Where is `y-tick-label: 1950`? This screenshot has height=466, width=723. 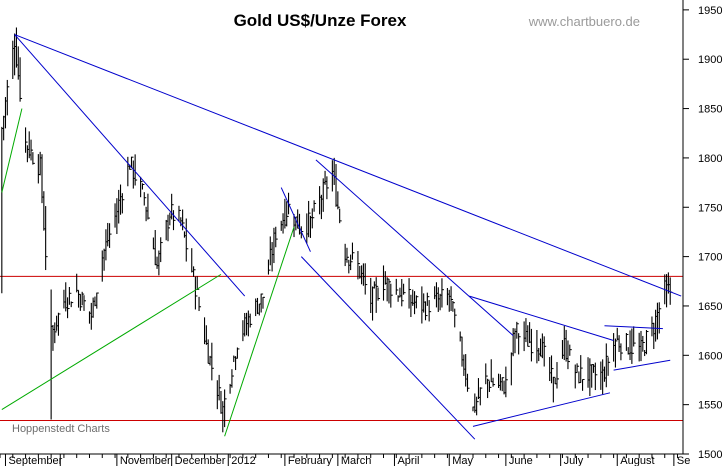 y-tick-label: 1950 is located at coordinates (710, 11).